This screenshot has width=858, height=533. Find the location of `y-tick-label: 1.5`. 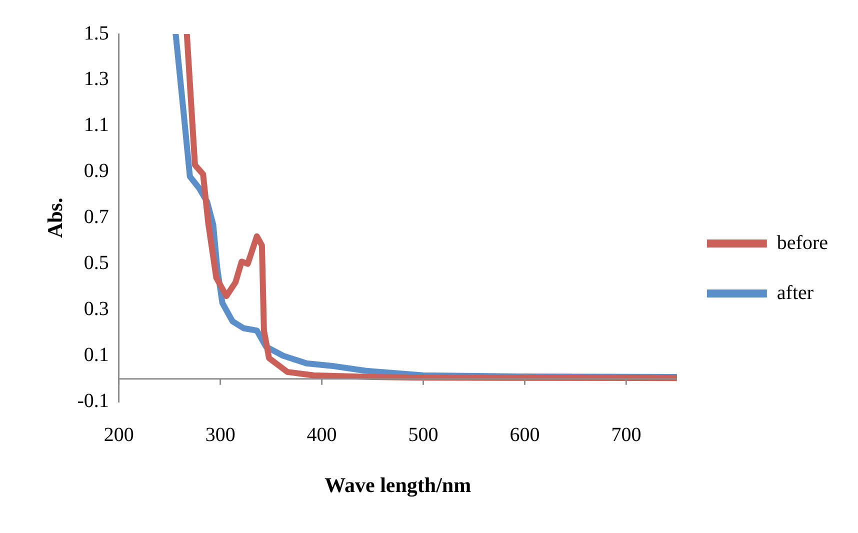

y-tick-label: 1.5 is located at coordinates (96, 33).